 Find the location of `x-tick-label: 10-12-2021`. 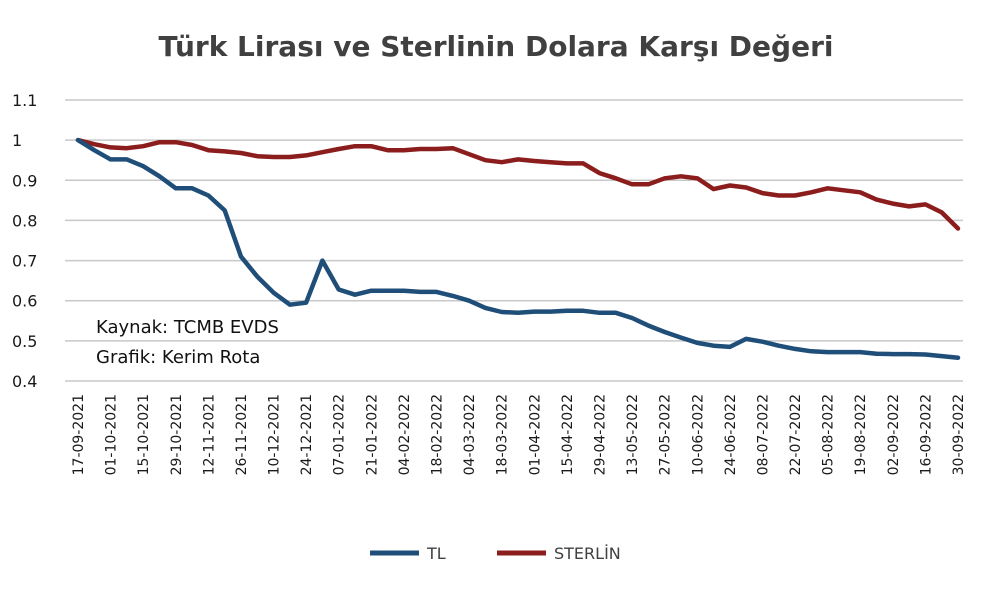

x-tick-label: 10-12-2021 is located at coordinates (275, 434).